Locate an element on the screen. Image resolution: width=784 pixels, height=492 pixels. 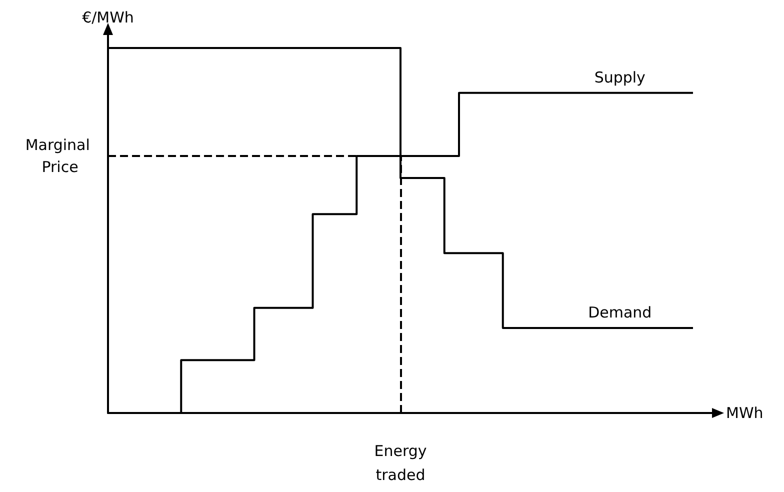
y-axis-title: €/MWh is located at coordinates (108, 17).